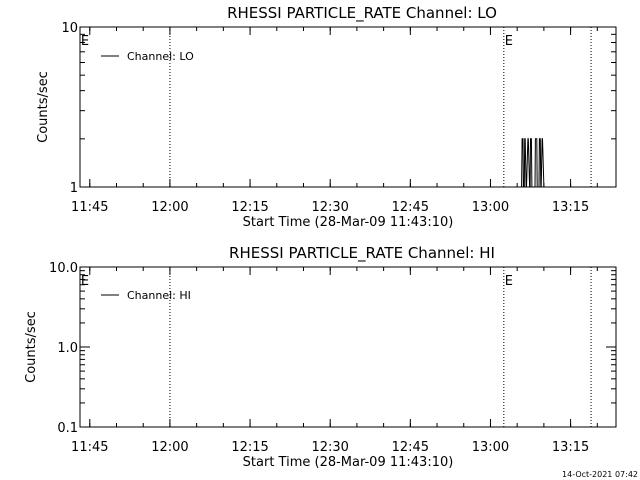 The height and width of the screenshot is (480, 640). I want to click on y-tick-label: 1, so click(74, 188).